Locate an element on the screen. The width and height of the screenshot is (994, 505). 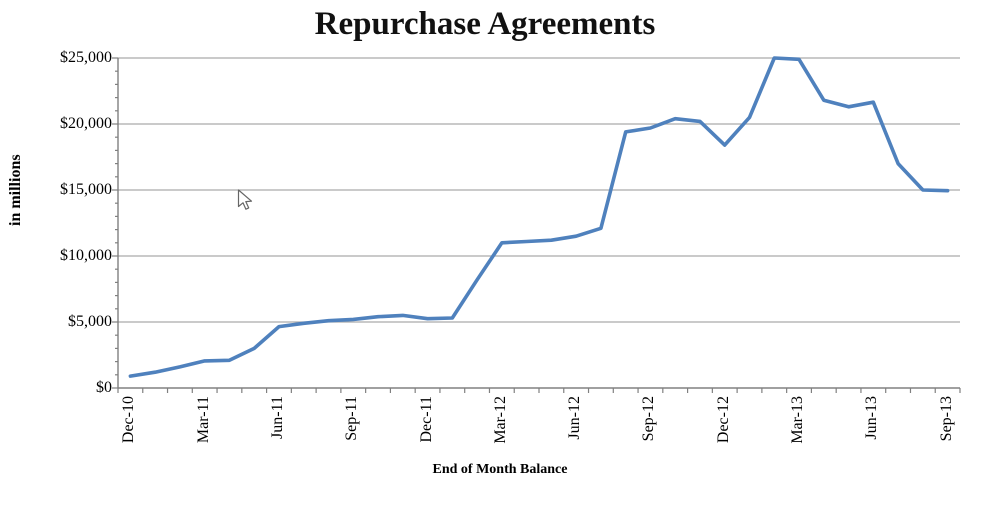
x-tick-label: Jun-12 is located at coordinates (575, 418).